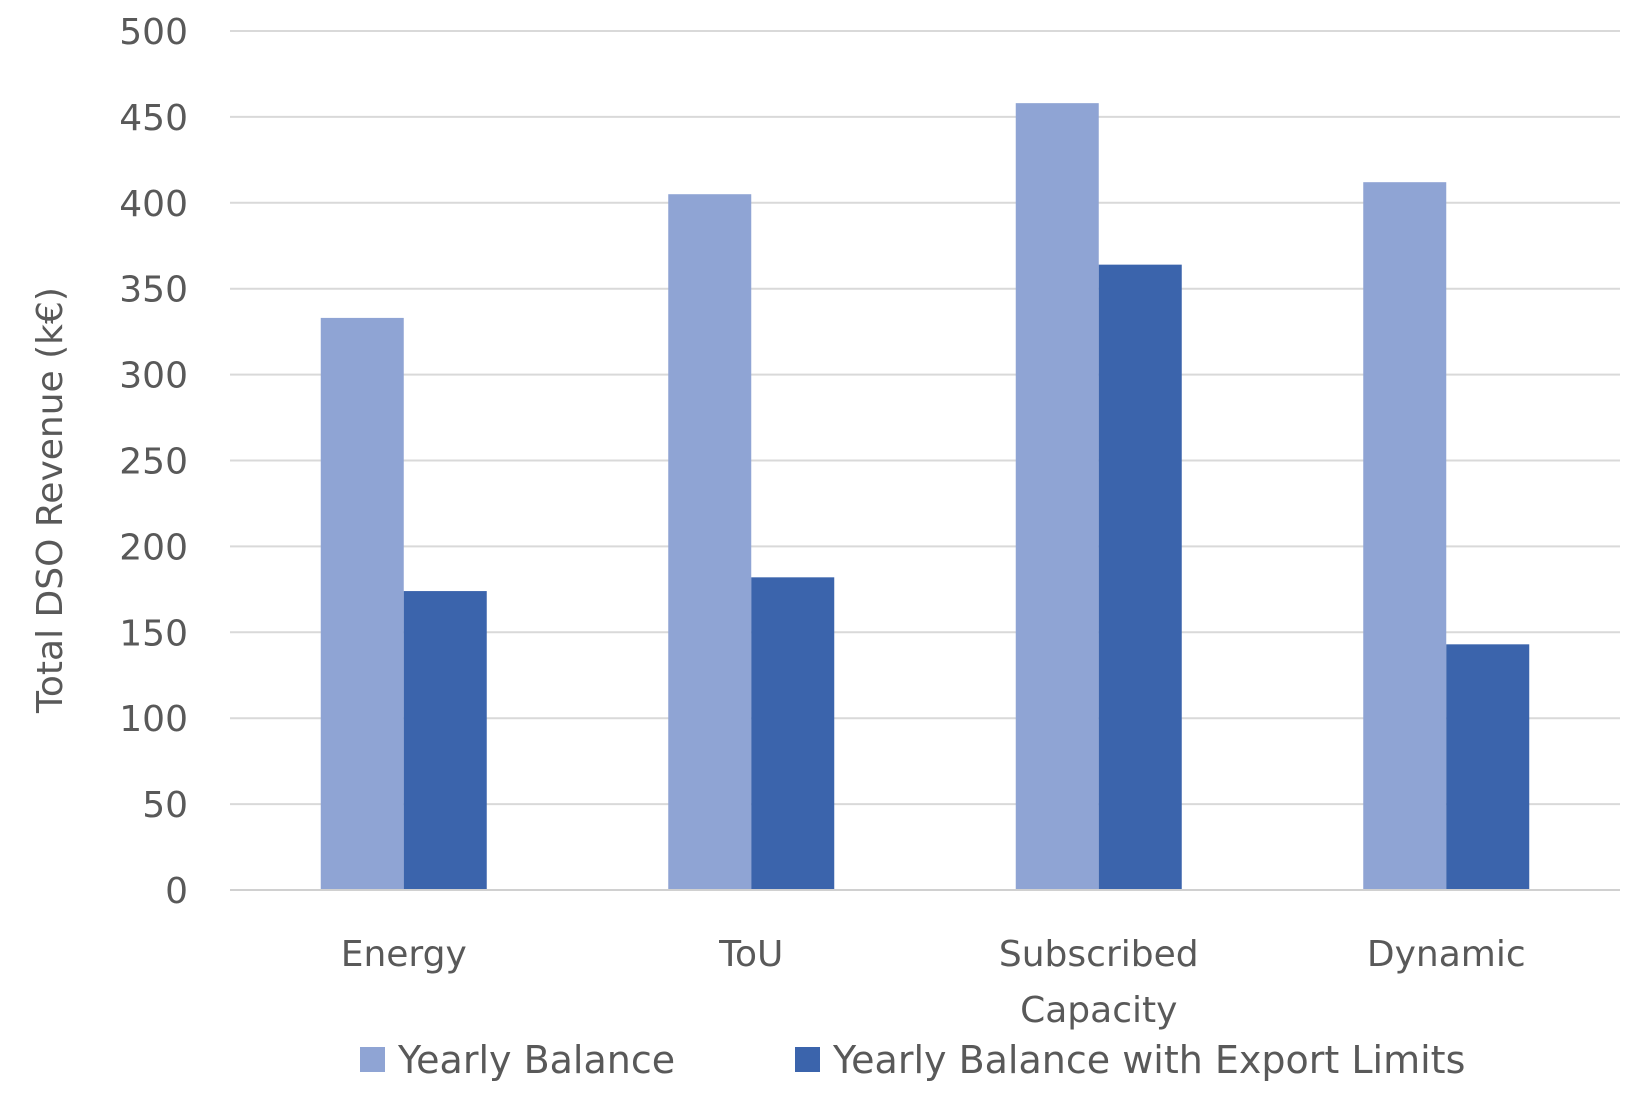  I want to click on legend-label: Yearly Balance, so click(536, 1060).